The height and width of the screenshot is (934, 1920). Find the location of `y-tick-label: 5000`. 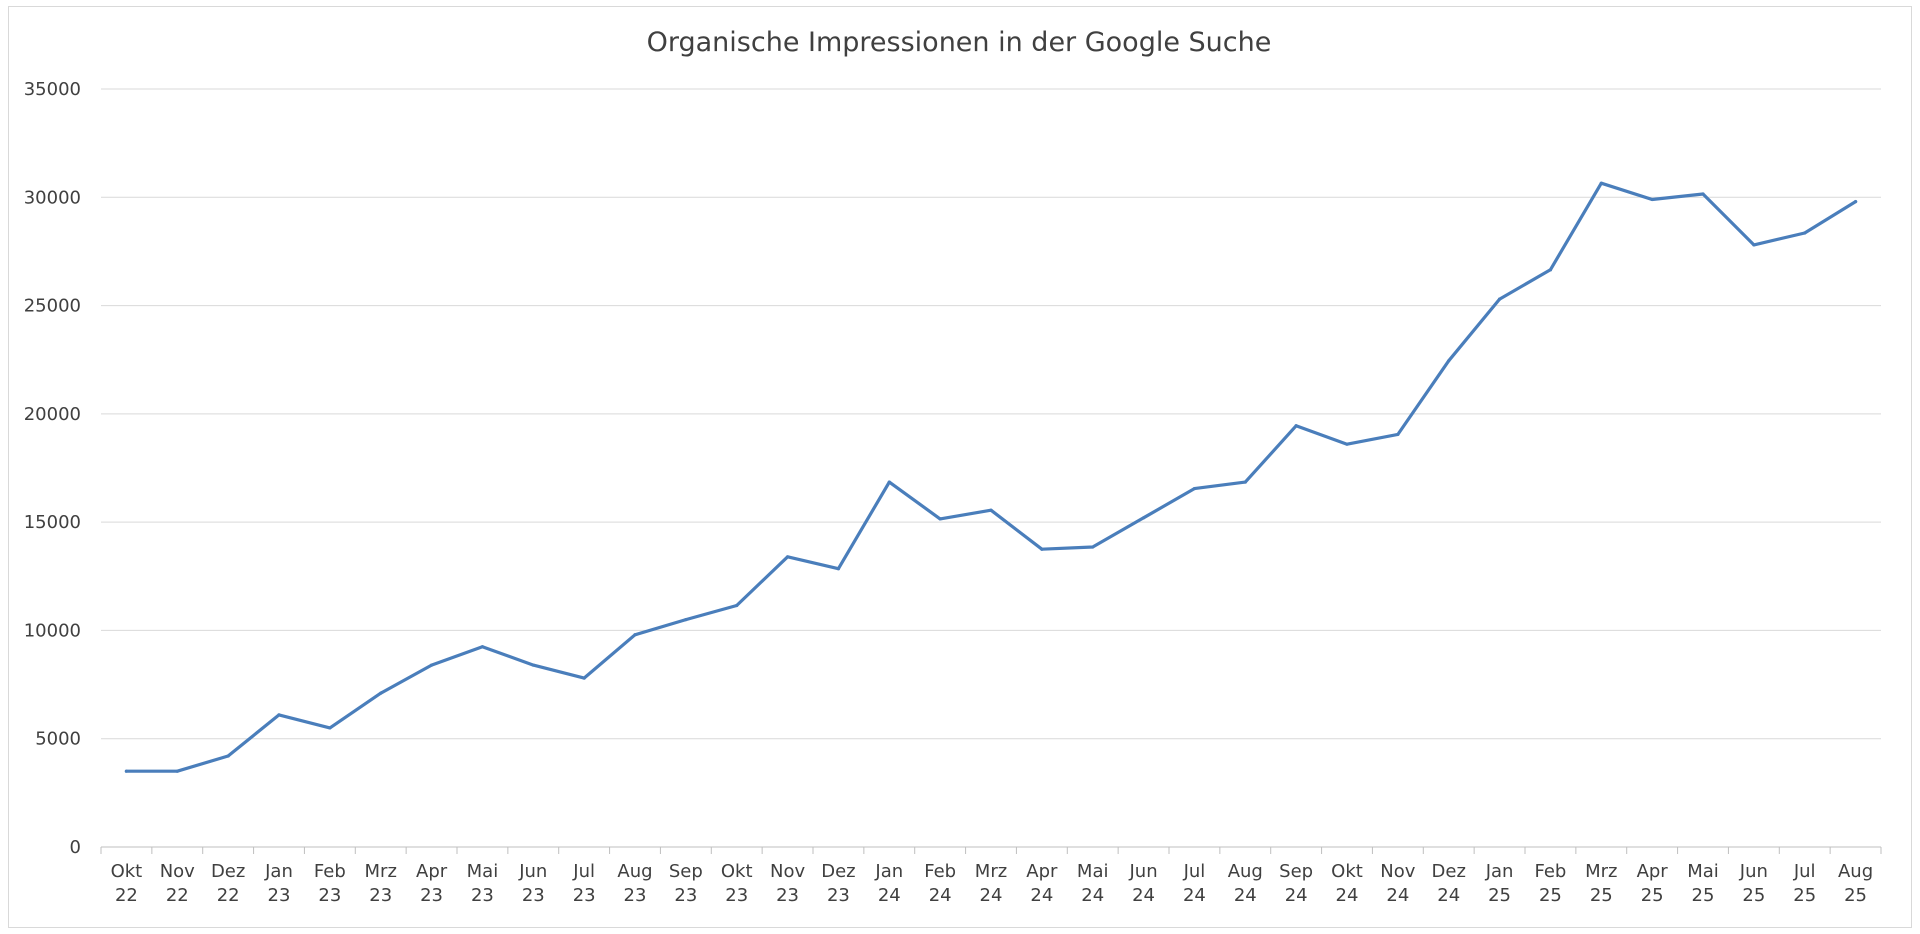

y-tick-label: 5000 is located at coordinates (58, 739).